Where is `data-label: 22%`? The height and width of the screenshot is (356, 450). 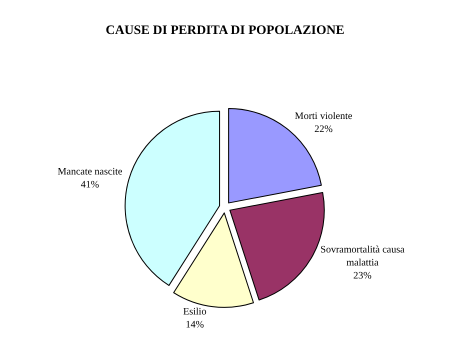 data-label: 22% is located at coordinates (323, 130).